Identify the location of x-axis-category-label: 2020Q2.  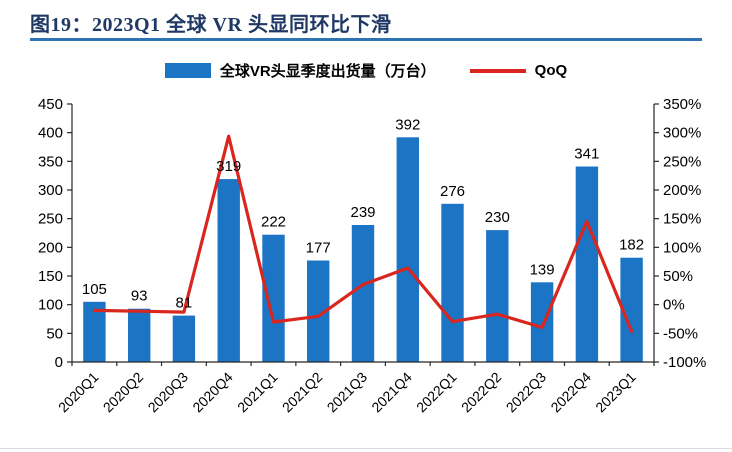
(123, 392).